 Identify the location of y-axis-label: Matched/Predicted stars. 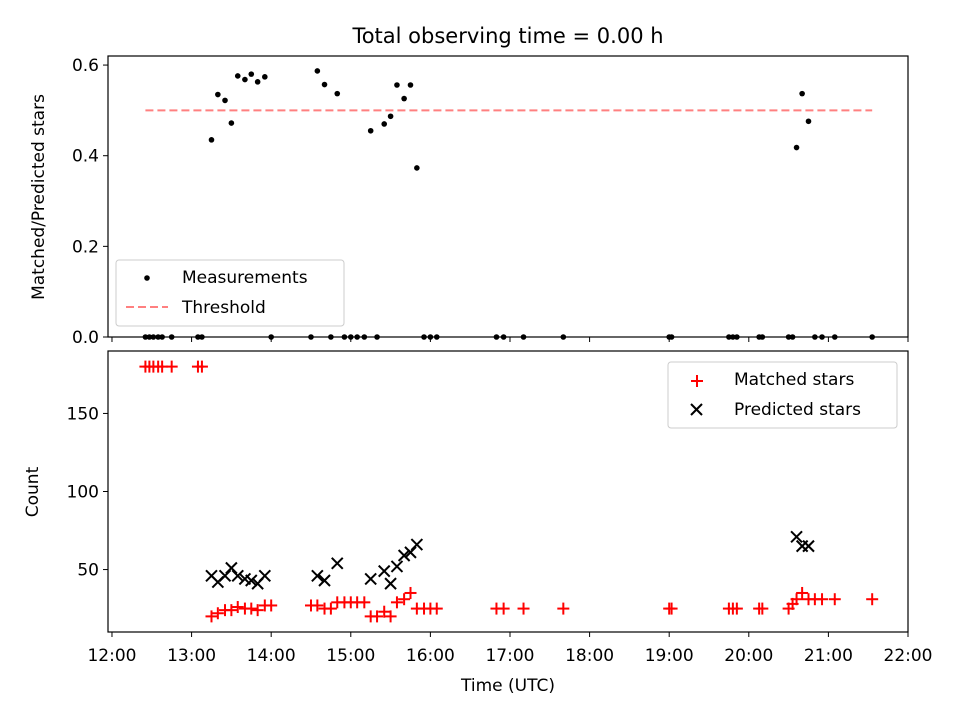
(39, 197).